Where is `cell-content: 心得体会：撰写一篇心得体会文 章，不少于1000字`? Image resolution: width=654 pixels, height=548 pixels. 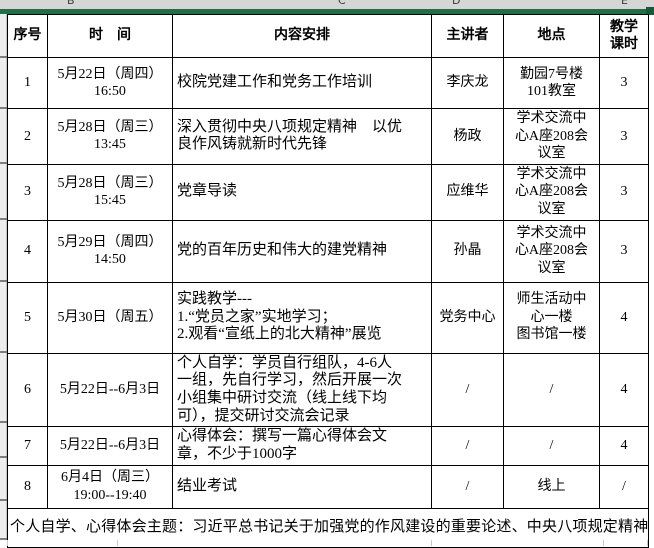
cell-content: 心得体会：撰写一篇心得体会文 章，不少于1000字 is located at coordinates (302, 446).